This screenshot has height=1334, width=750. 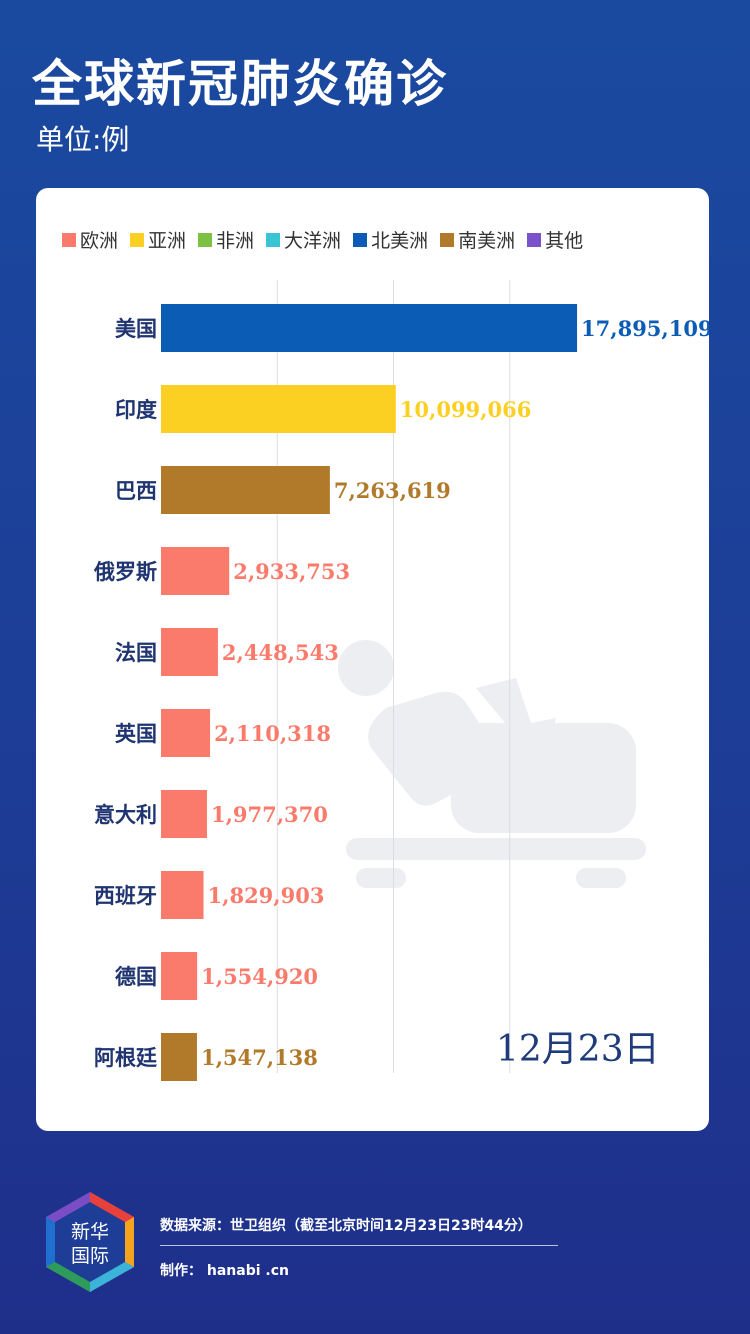 I want to click on category-label: 俄罗斯, so click(x=125, y=572).